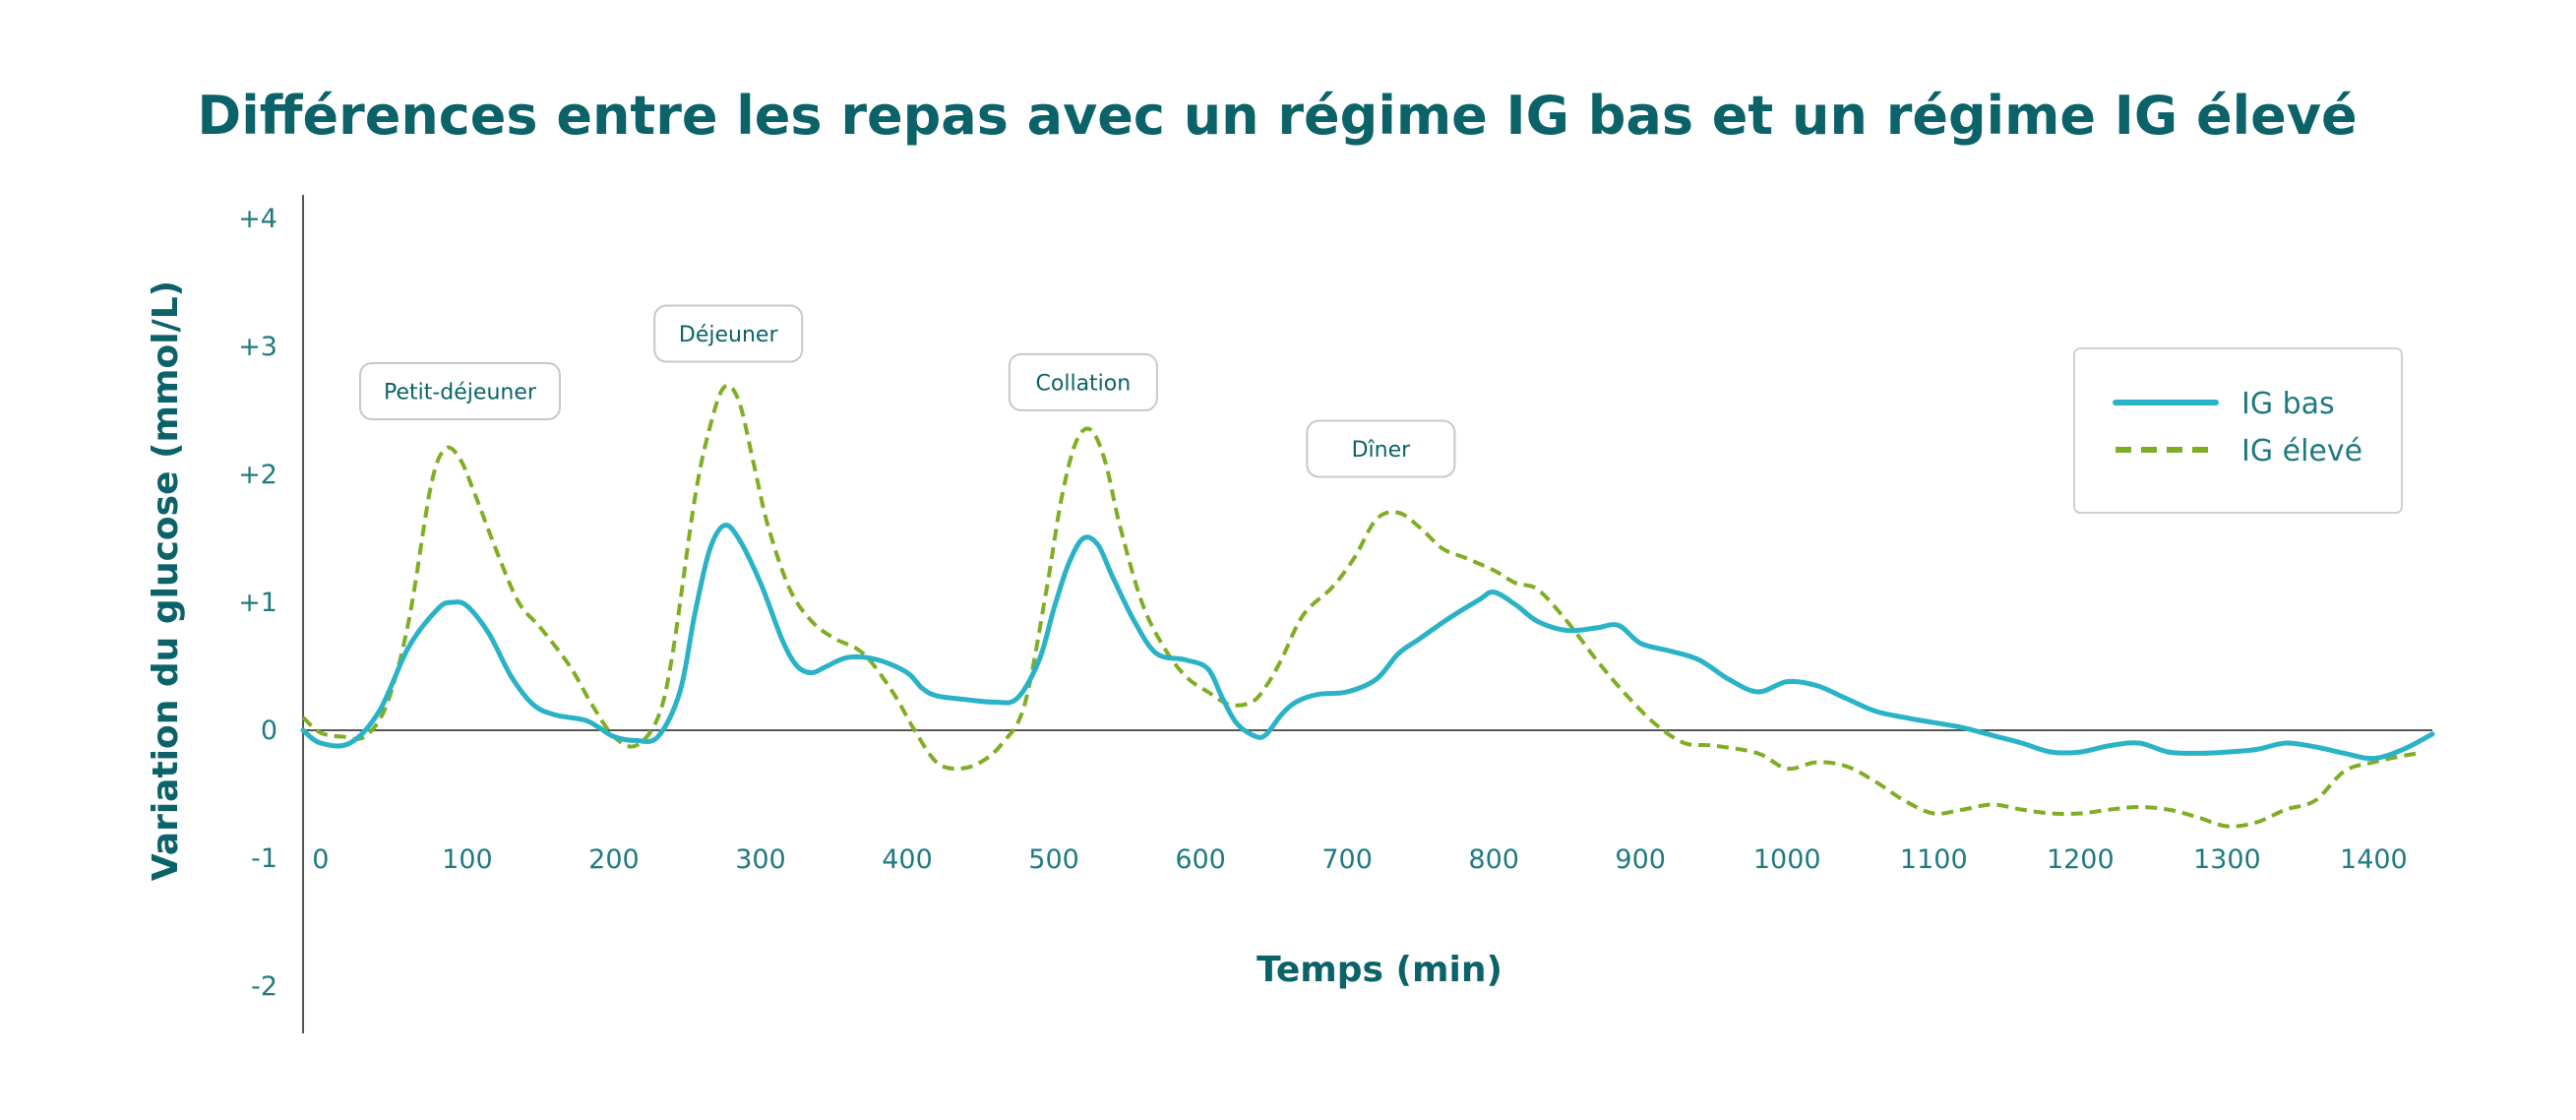 This screenshot has width=2576, height=1120. What do you see at coordinates (269, 731) in the screenshot?
I see `y-tick-label: 0` at bounding box center [269, 731].